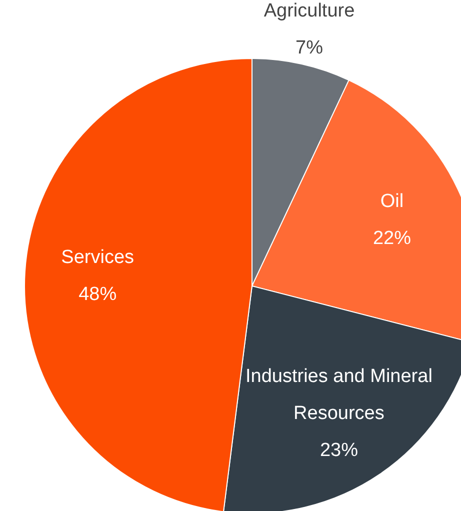  What do you see at coordinates (309, 11) in the screenshot?
I see `slice-label: Agriculture` at bounding box center [309, 11].